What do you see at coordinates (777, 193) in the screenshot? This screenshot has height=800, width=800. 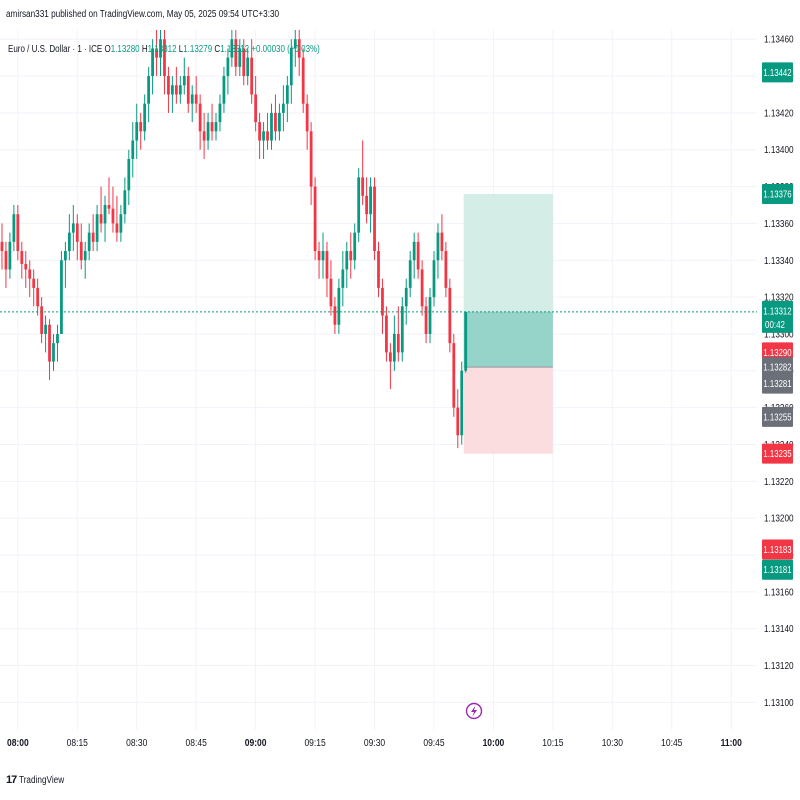 I see `price-badge: 1.13376` at bounding box center [777, 193].